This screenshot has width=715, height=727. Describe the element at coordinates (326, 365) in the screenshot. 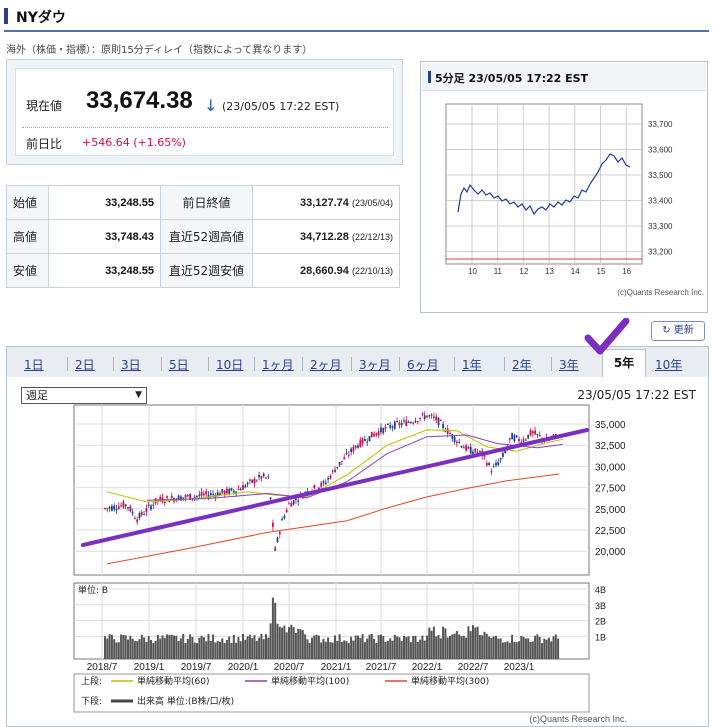

I see `tab-7: 2ヶ月` at that location.